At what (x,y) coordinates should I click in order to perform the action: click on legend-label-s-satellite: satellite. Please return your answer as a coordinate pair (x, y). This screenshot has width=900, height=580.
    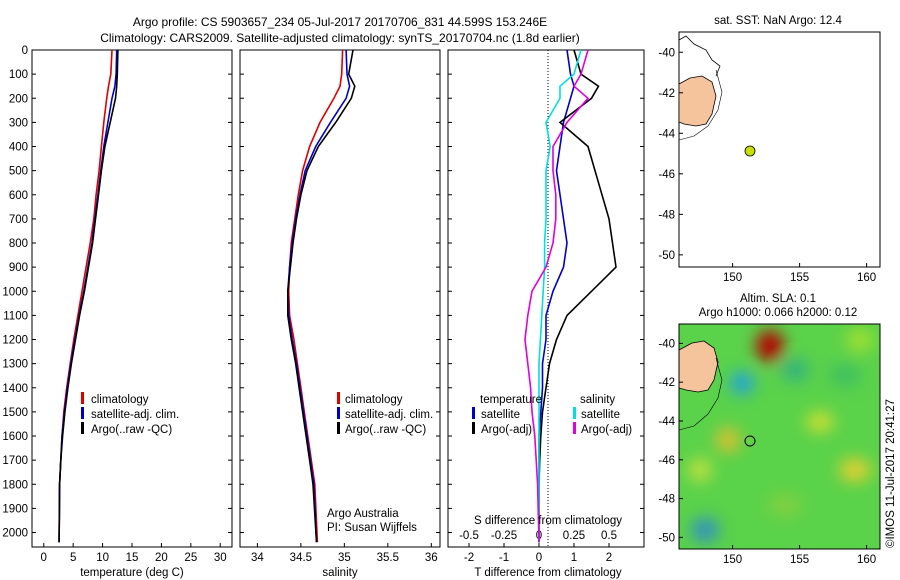
    Looking at the image, I should click on (600, 415).